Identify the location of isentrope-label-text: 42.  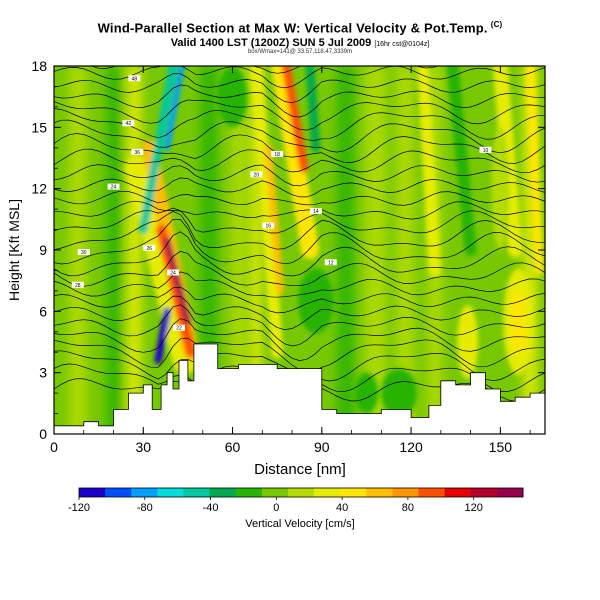
(129, 124).